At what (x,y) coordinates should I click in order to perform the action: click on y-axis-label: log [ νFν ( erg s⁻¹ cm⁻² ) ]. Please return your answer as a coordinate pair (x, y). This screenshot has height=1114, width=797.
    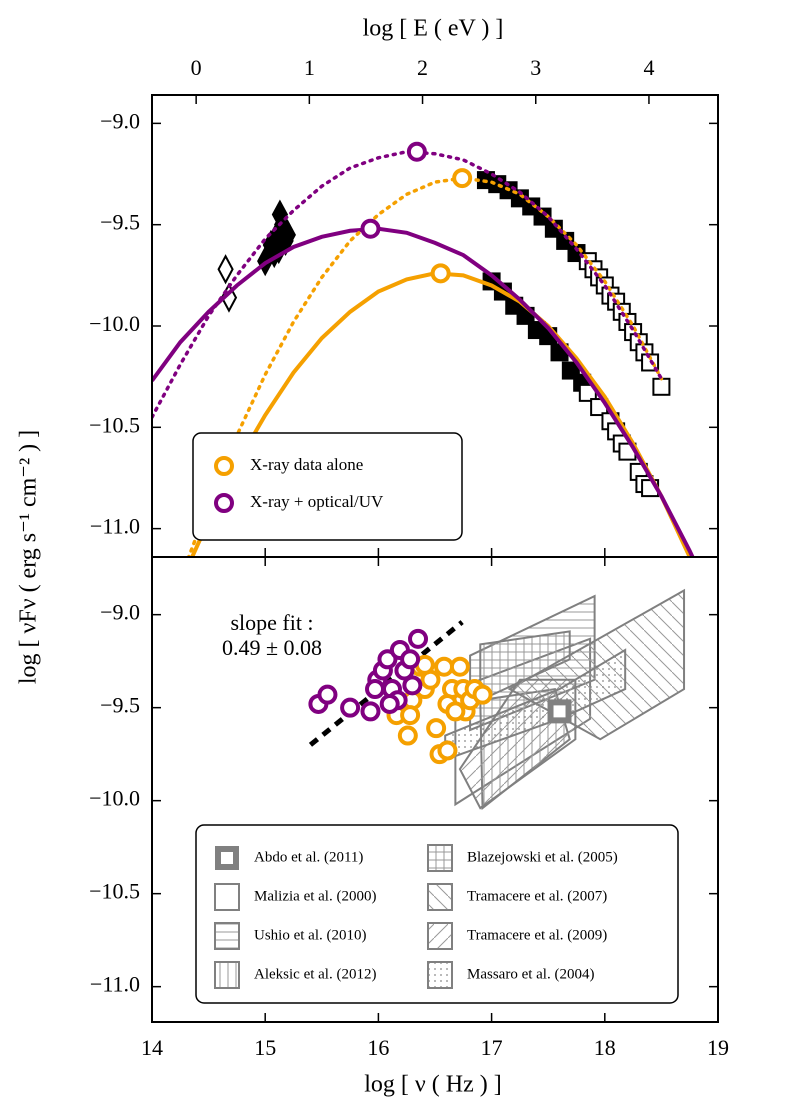
    Looking at the image, I should click on (29, 557).